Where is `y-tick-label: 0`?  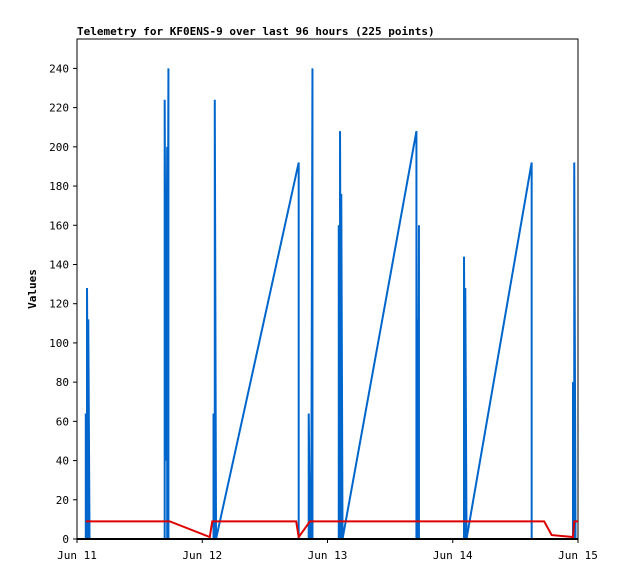 y-tick-label: 0 is located at coordinates (65, 539).